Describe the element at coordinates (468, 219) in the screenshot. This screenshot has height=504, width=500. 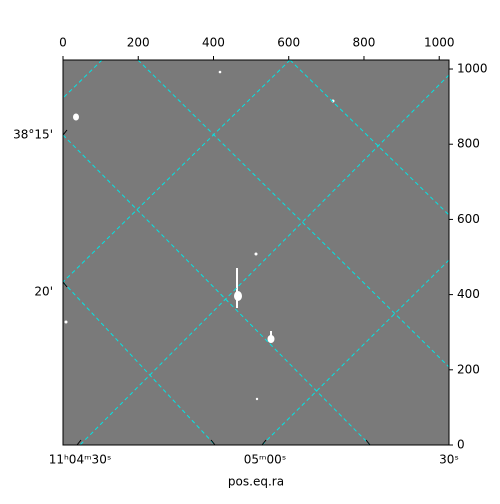
I see `y-tick-label: 600` at that location.